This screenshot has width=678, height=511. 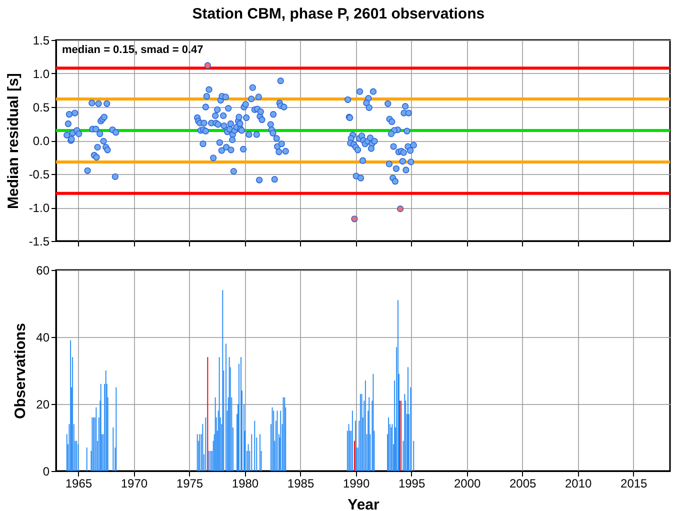 What do you see at coordinates (41, 107) in the screenshot?
I see `y-tick-label: 0.5` at bounding box center [41, 107].